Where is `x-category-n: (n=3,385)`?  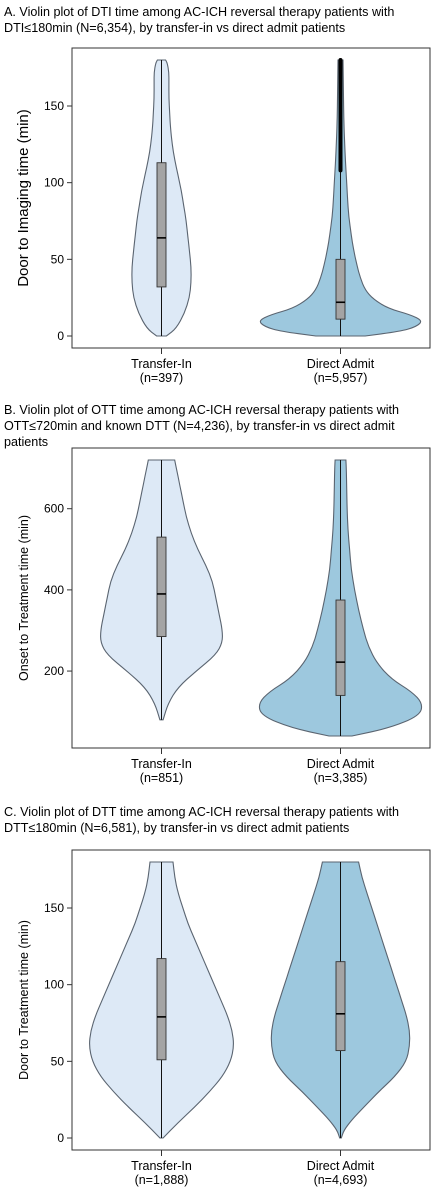
x-category-n: (n=3,385) is located at coordinates (341, 778).